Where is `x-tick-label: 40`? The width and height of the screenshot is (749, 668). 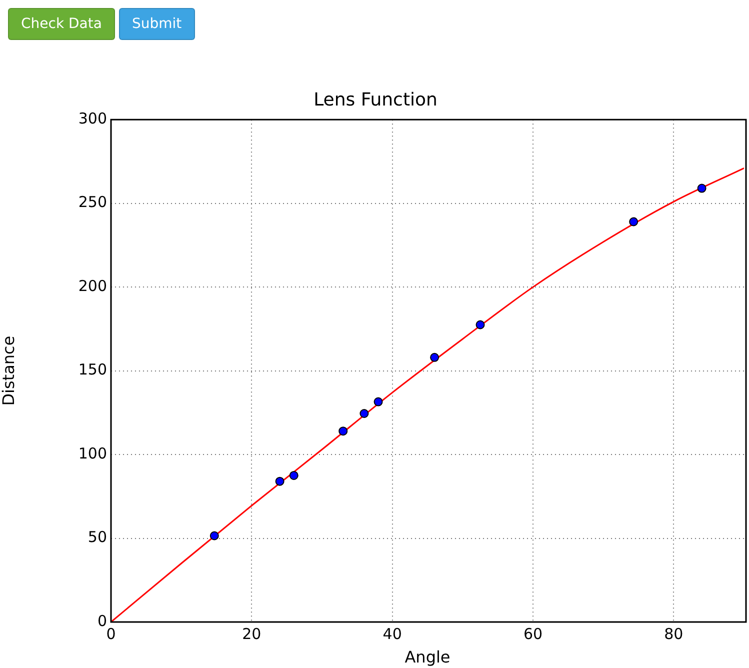 x-tick-label: 40 is located at coordinates (392, 633).